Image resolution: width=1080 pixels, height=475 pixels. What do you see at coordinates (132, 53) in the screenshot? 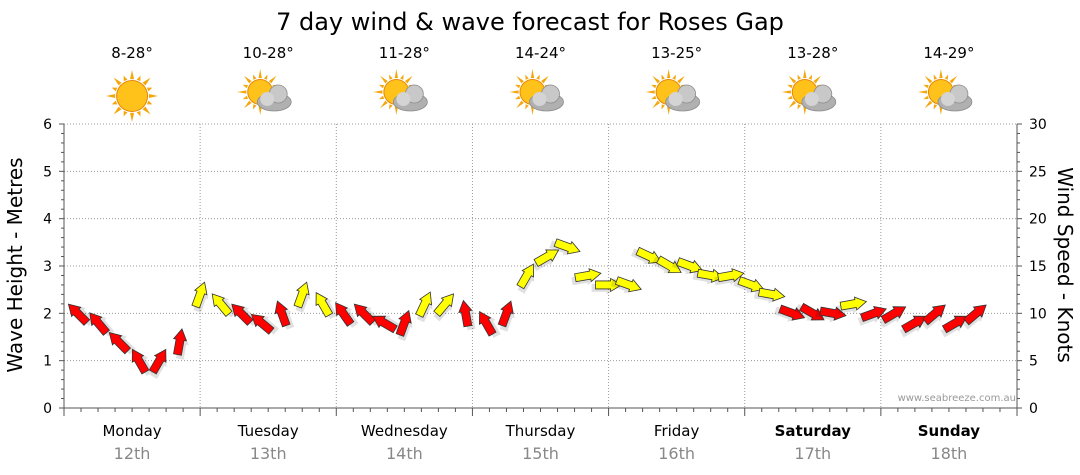
I see `temperature-range: 8-28°` at bounding box center [132, 53].